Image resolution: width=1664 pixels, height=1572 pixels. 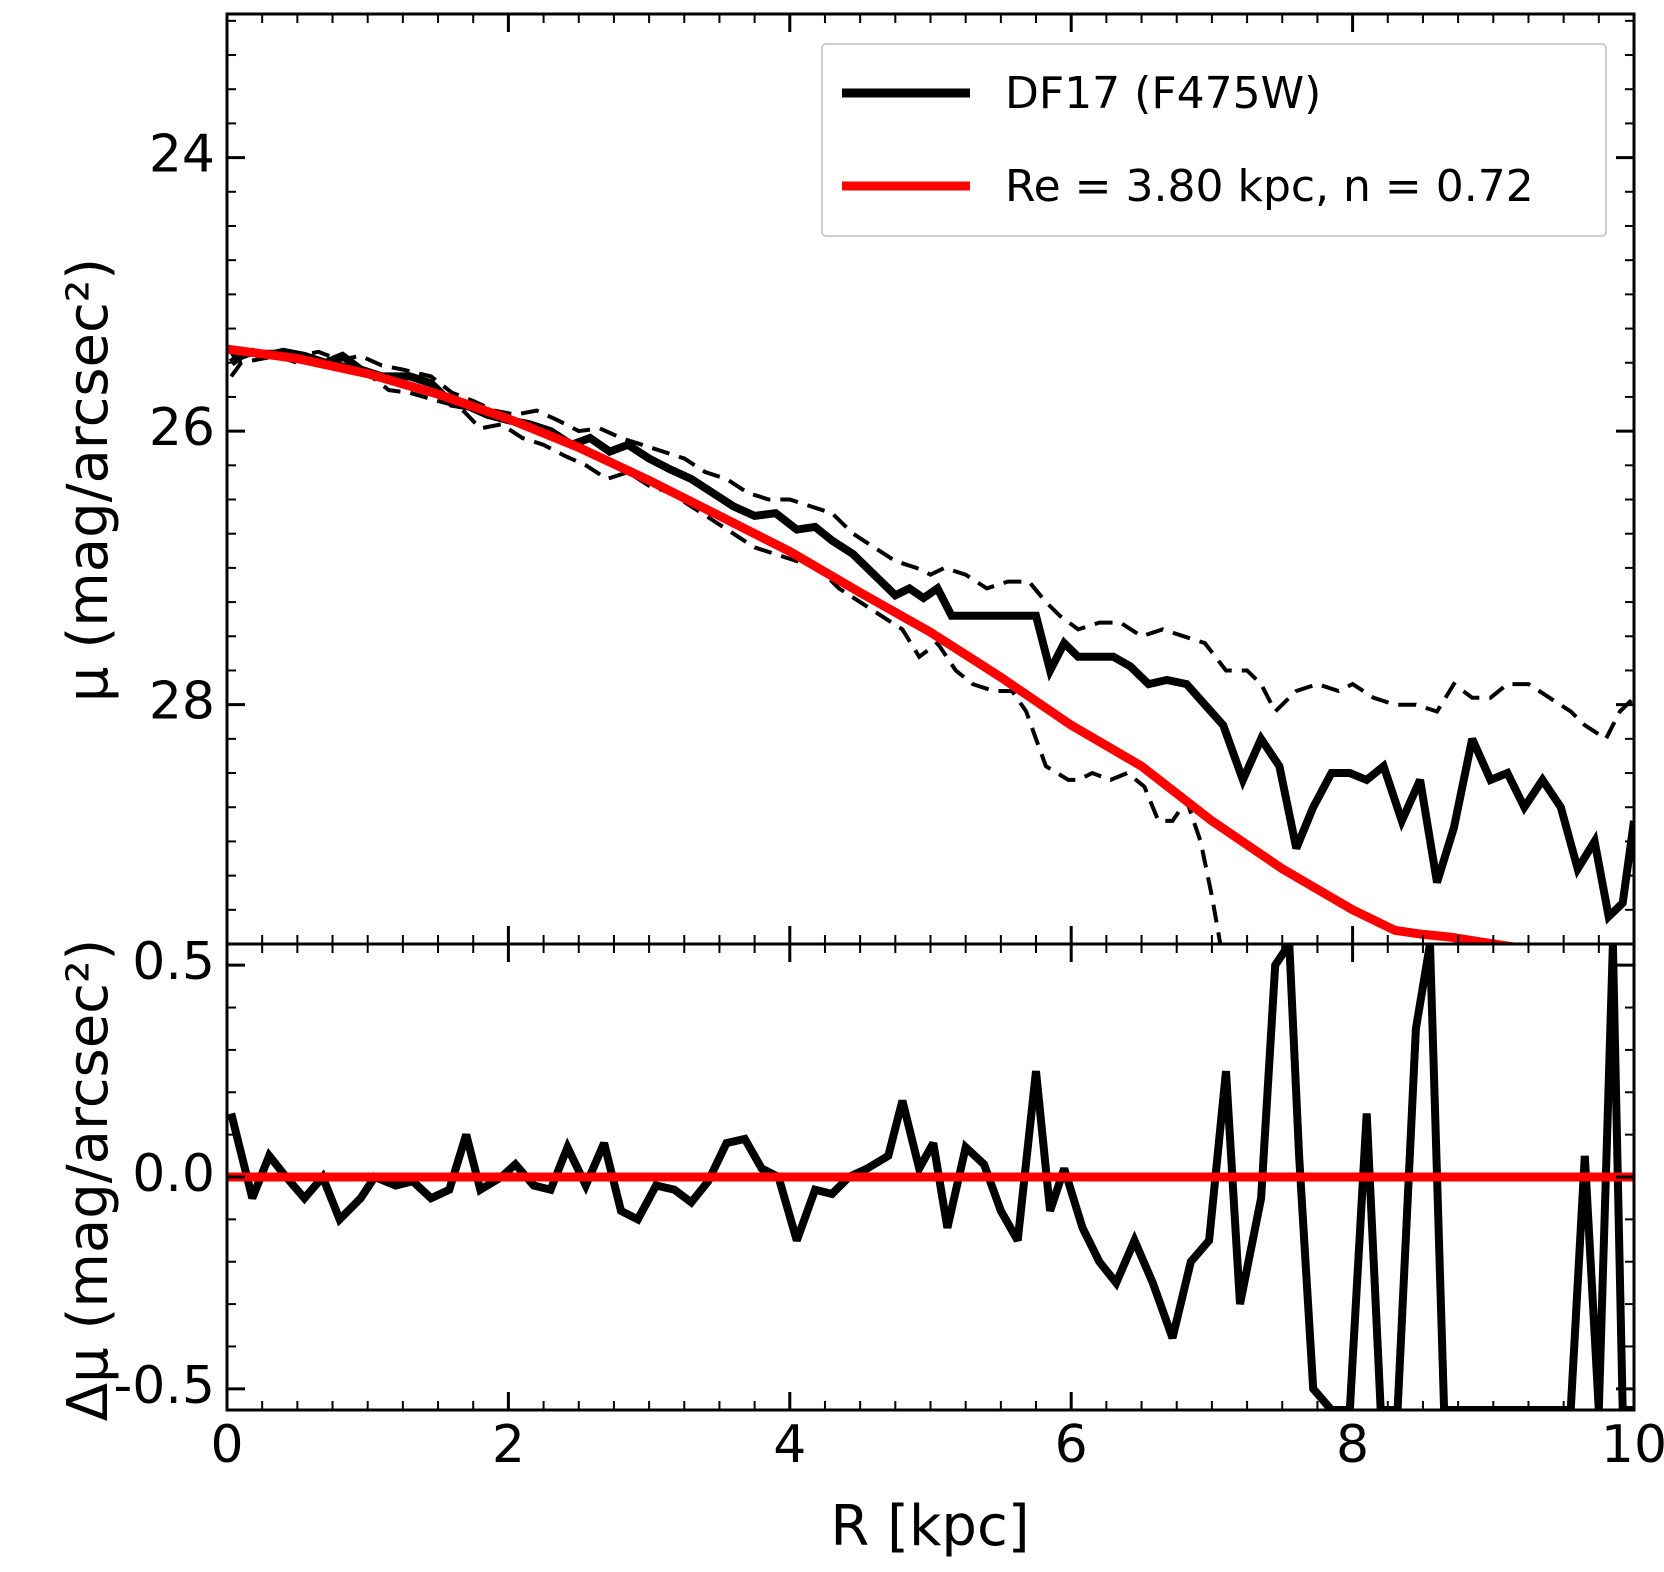 What do you see at coordinates (508, 1445) in the screenshot?
I see `xtick-label: 2` at bounding box center [508, 1445].